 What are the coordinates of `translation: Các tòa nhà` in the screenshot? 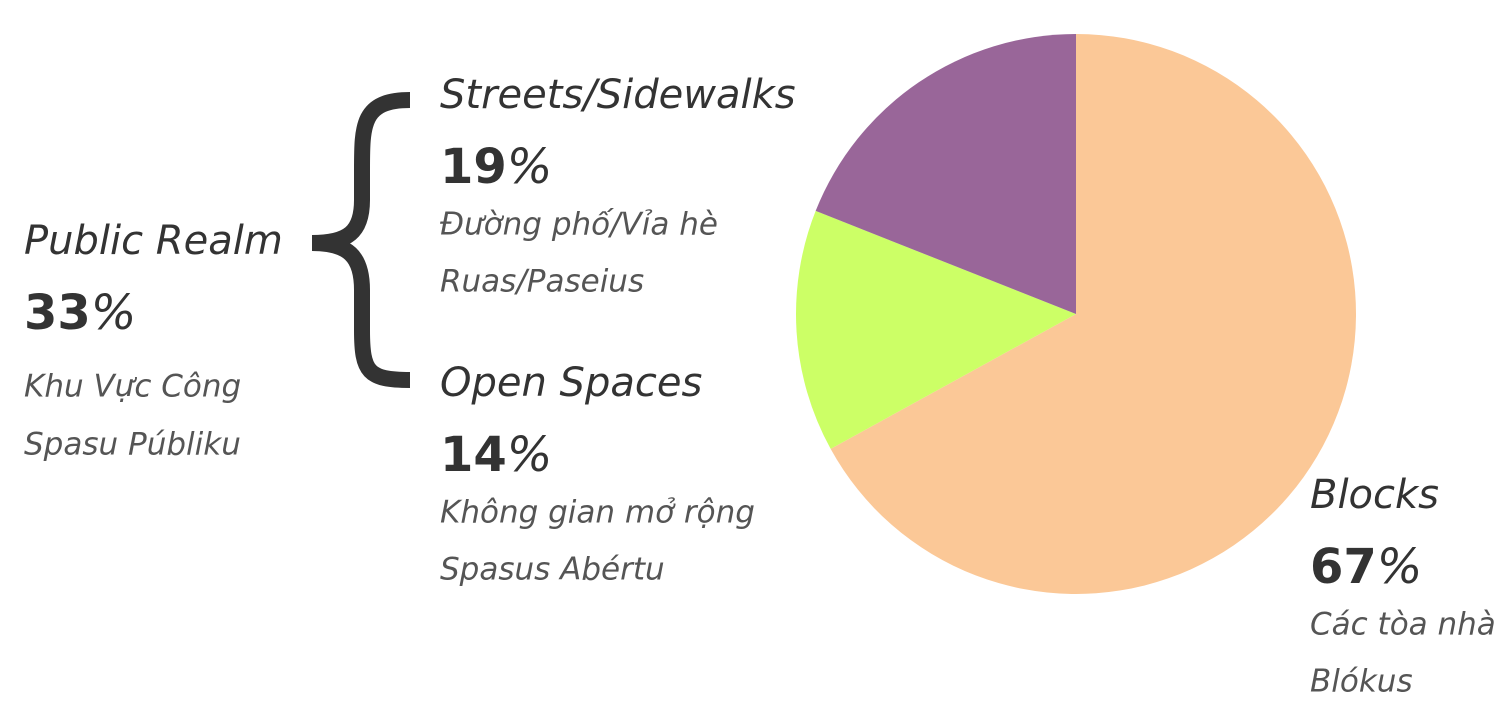 It's located at (1403, 625).